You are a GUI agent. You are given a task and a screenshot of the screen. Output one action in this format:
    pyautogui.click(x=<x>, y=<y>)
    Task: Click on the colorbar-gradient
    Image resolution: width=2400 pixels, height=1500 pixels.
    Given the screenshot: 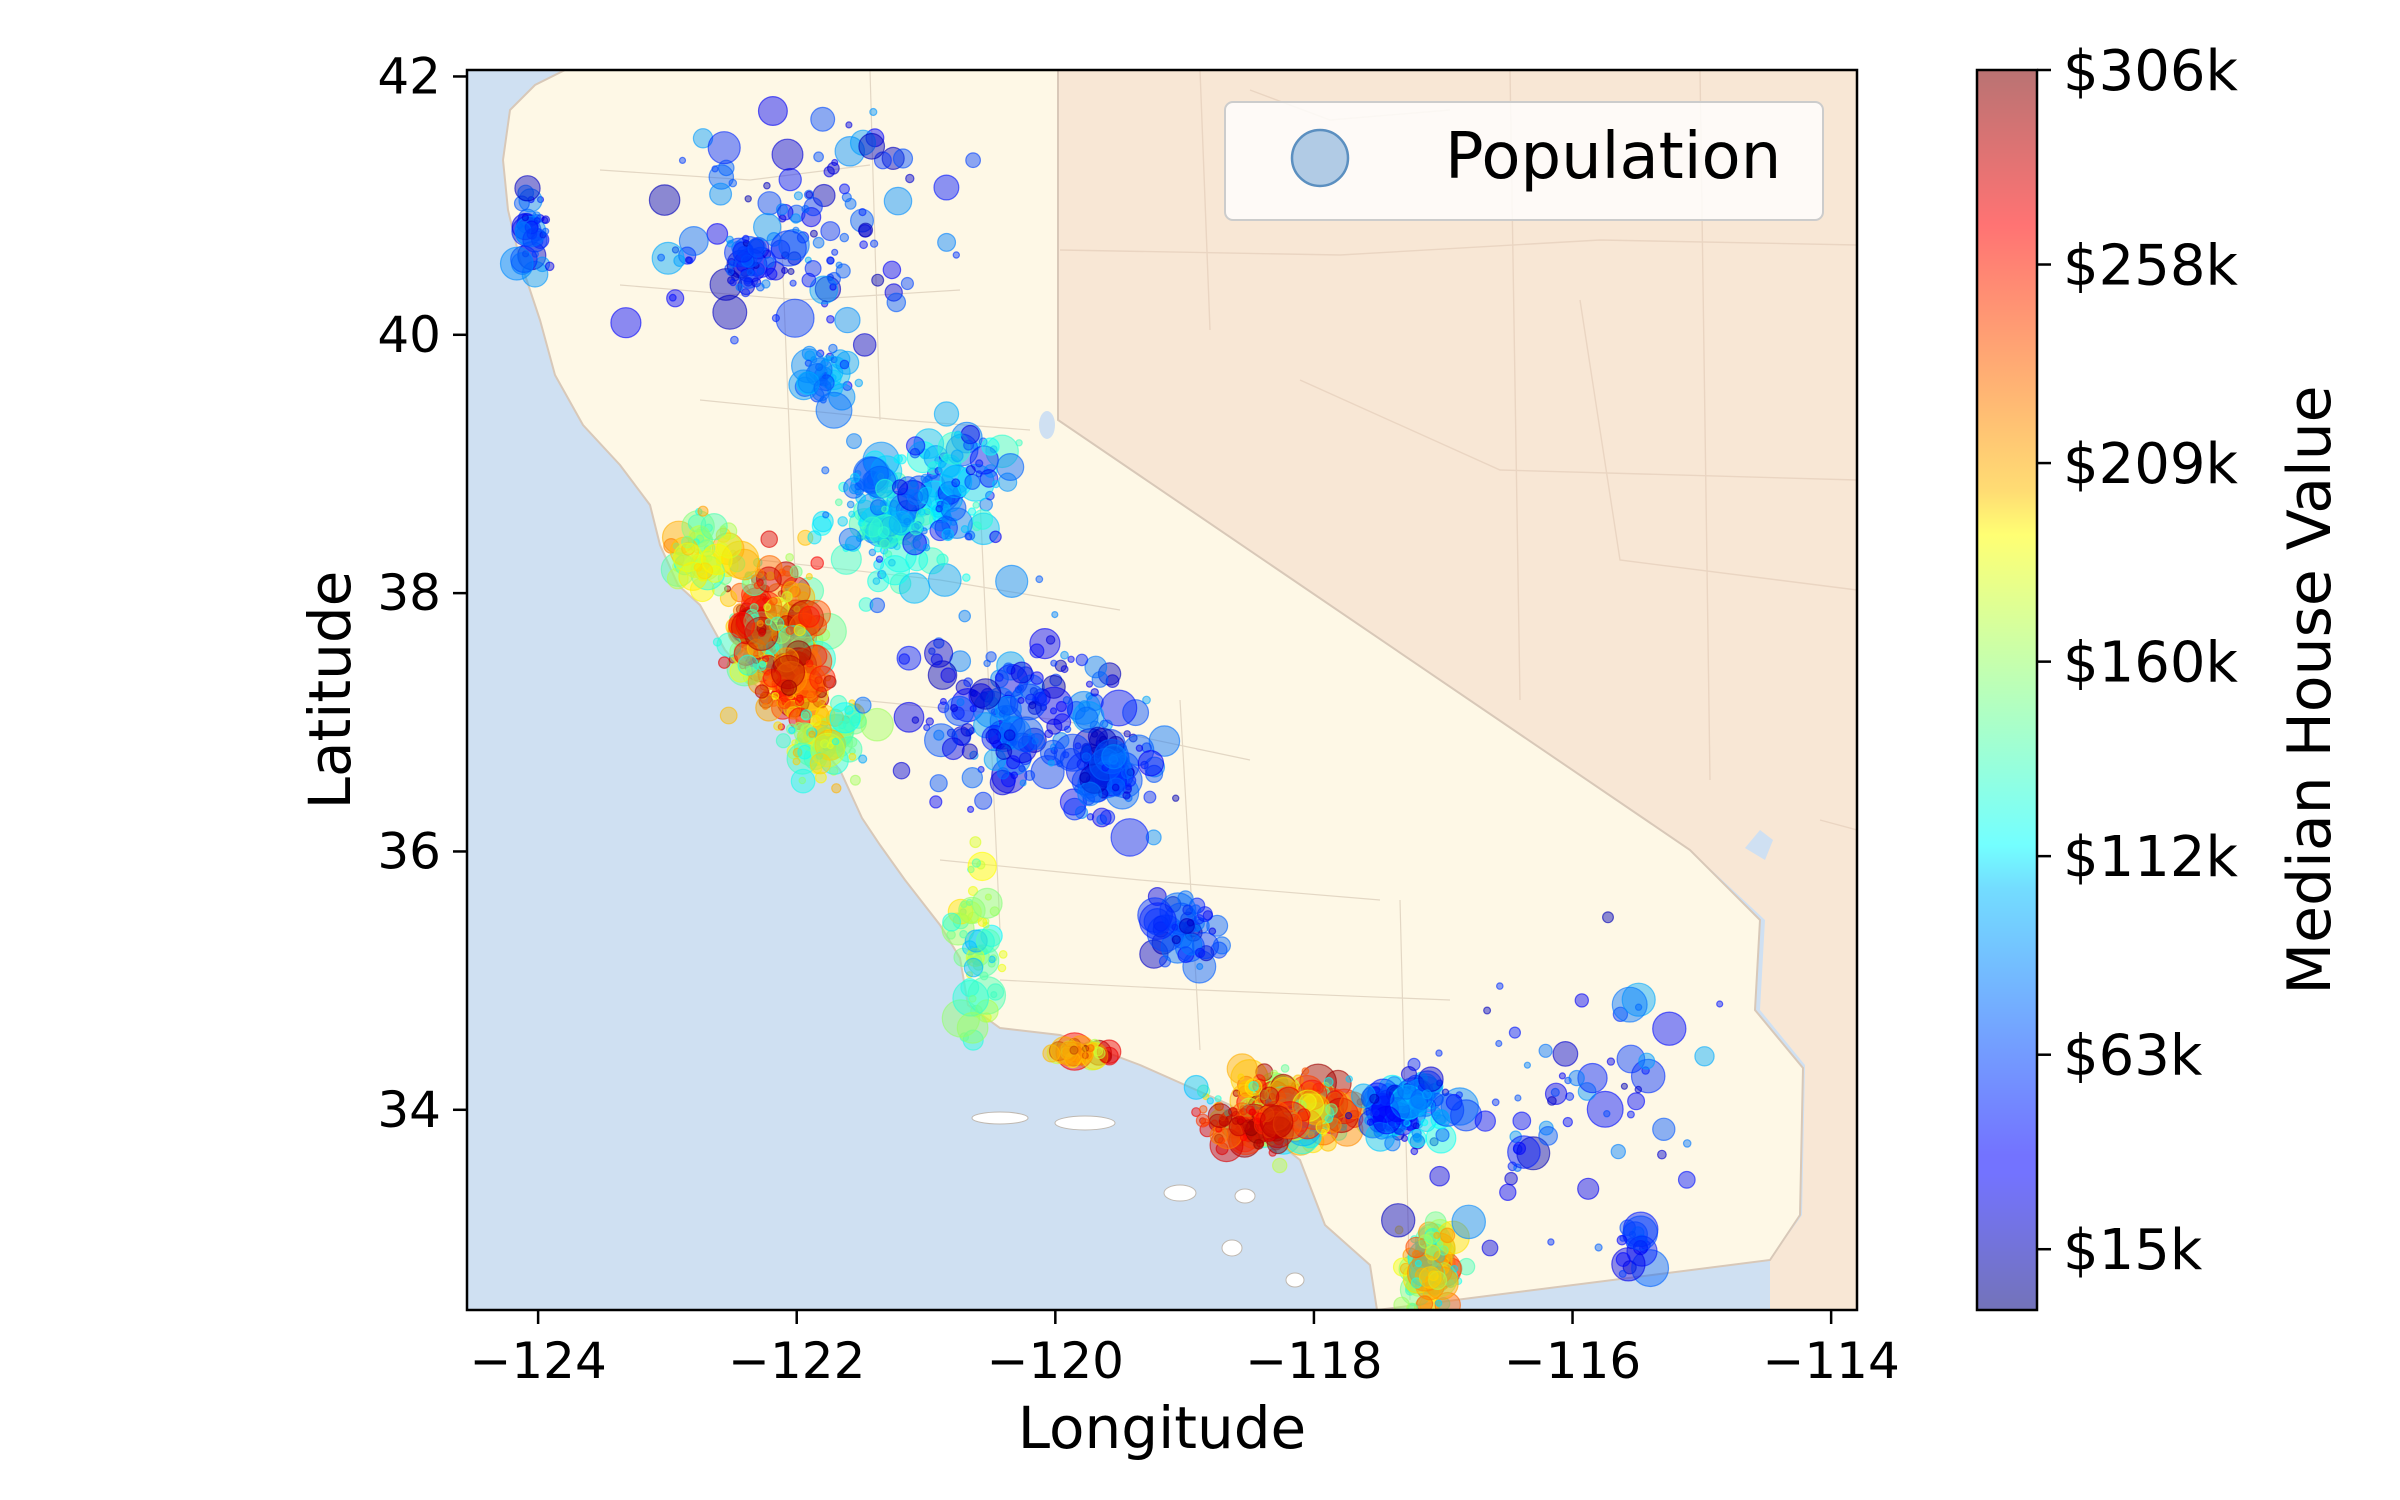 What is the action you would take?
    pyautogui.click(x=2007, y=690)
    